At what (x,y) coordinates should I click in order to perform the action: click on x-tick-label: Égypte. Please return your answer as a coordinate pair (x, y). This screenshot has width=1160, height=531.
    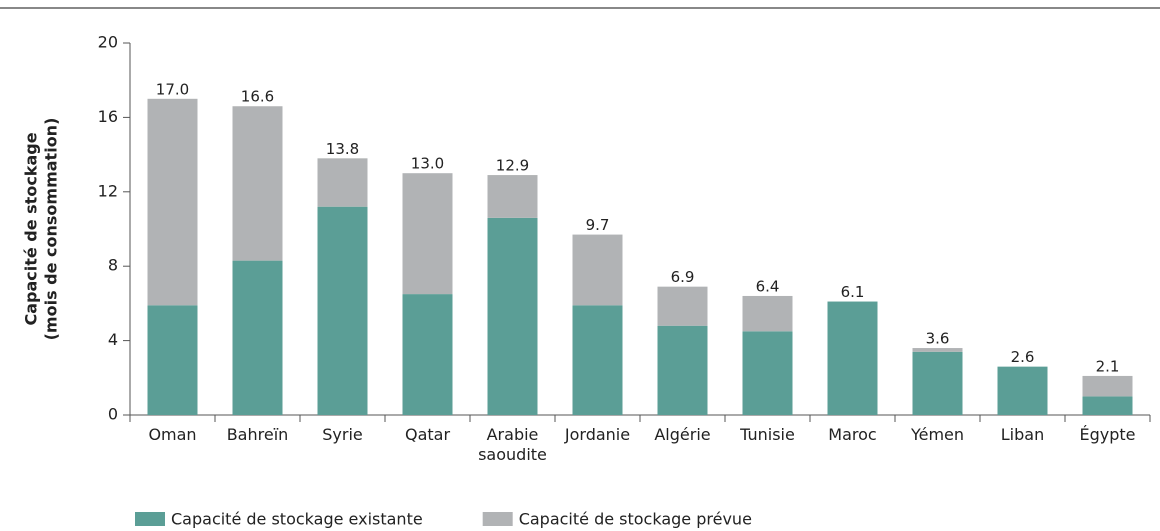
    Looking at the image, I should click on (1107, 434).